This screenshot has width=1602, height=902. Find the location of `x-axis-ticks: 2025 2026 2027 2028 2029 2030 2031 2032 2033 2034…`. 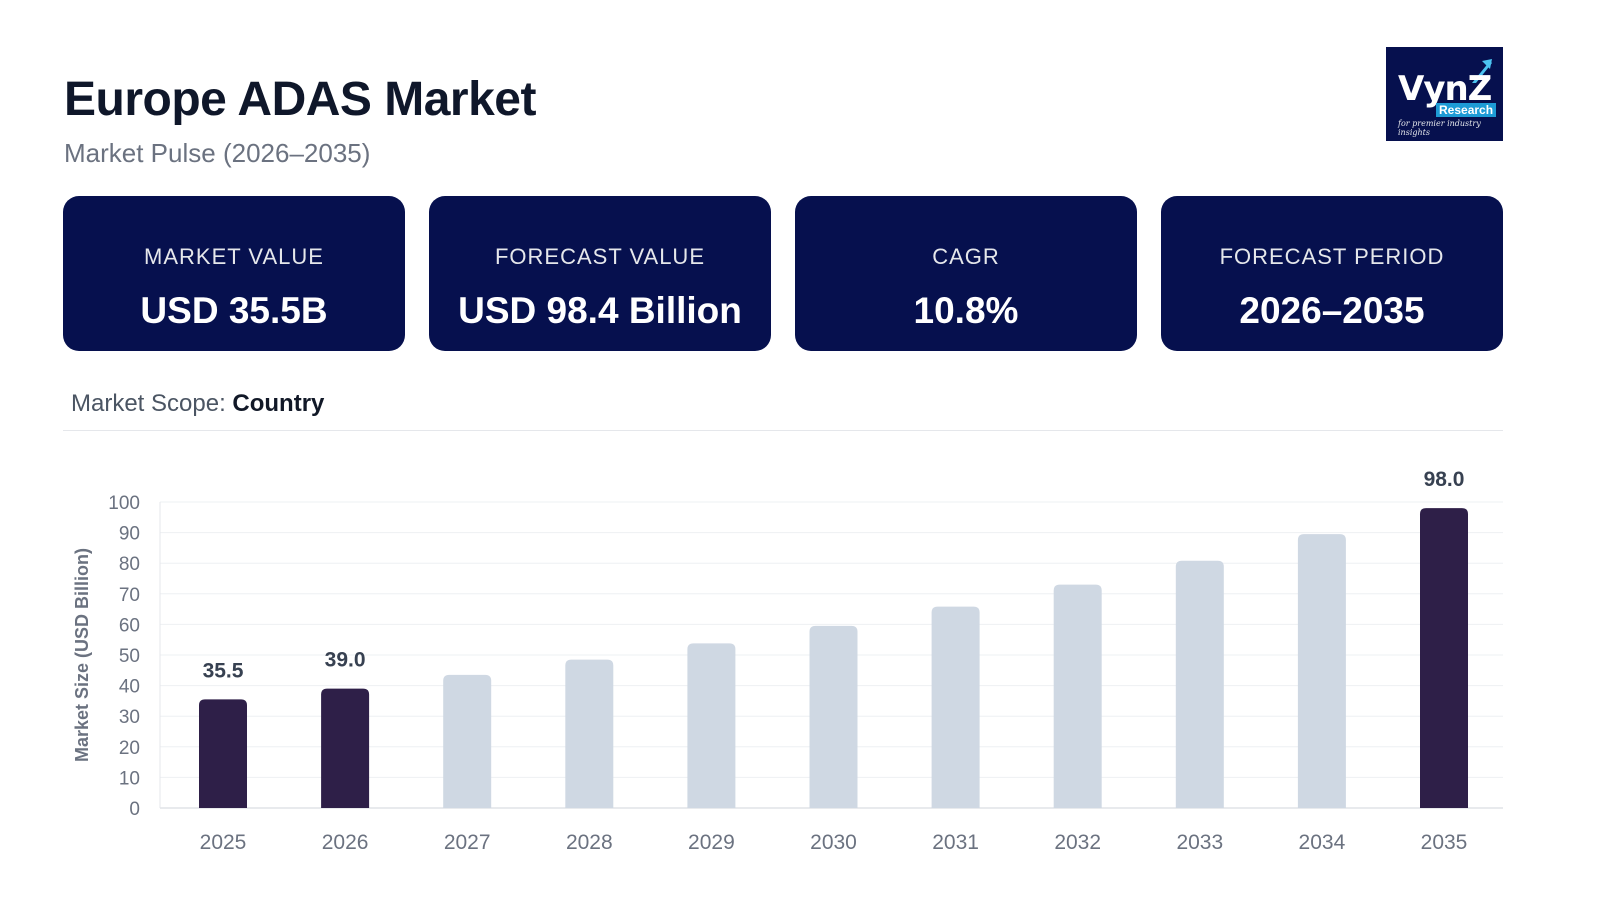

x-axis-ticks: 2025 2026 2027 2028 2029 2030 2031 2032 2033 2034… is located at coordinates (834, 842).